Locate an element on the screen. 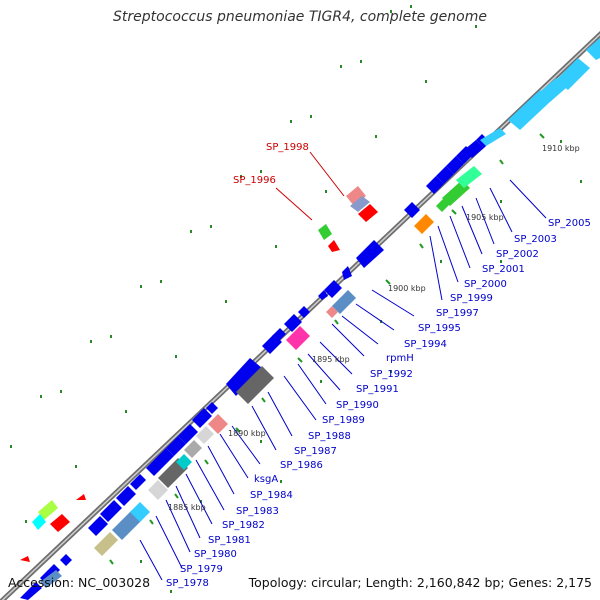  tick-label-1895: 1895 kbp is located at coordinates (331, 359).